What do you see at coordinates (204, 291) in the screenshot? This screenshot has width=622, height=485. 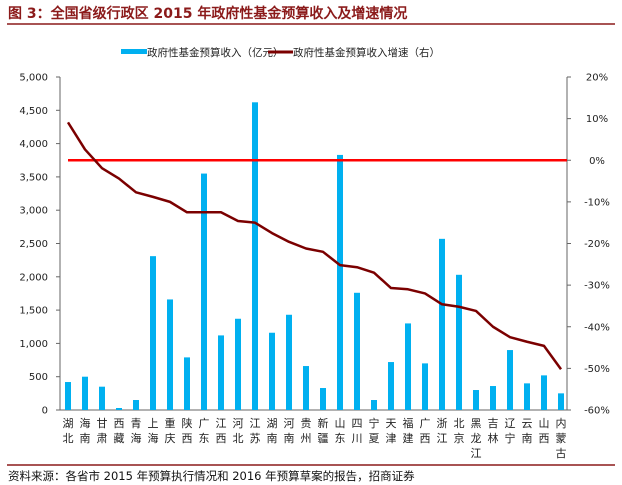 I see `bar-广东` at bounding box center [204, 291].